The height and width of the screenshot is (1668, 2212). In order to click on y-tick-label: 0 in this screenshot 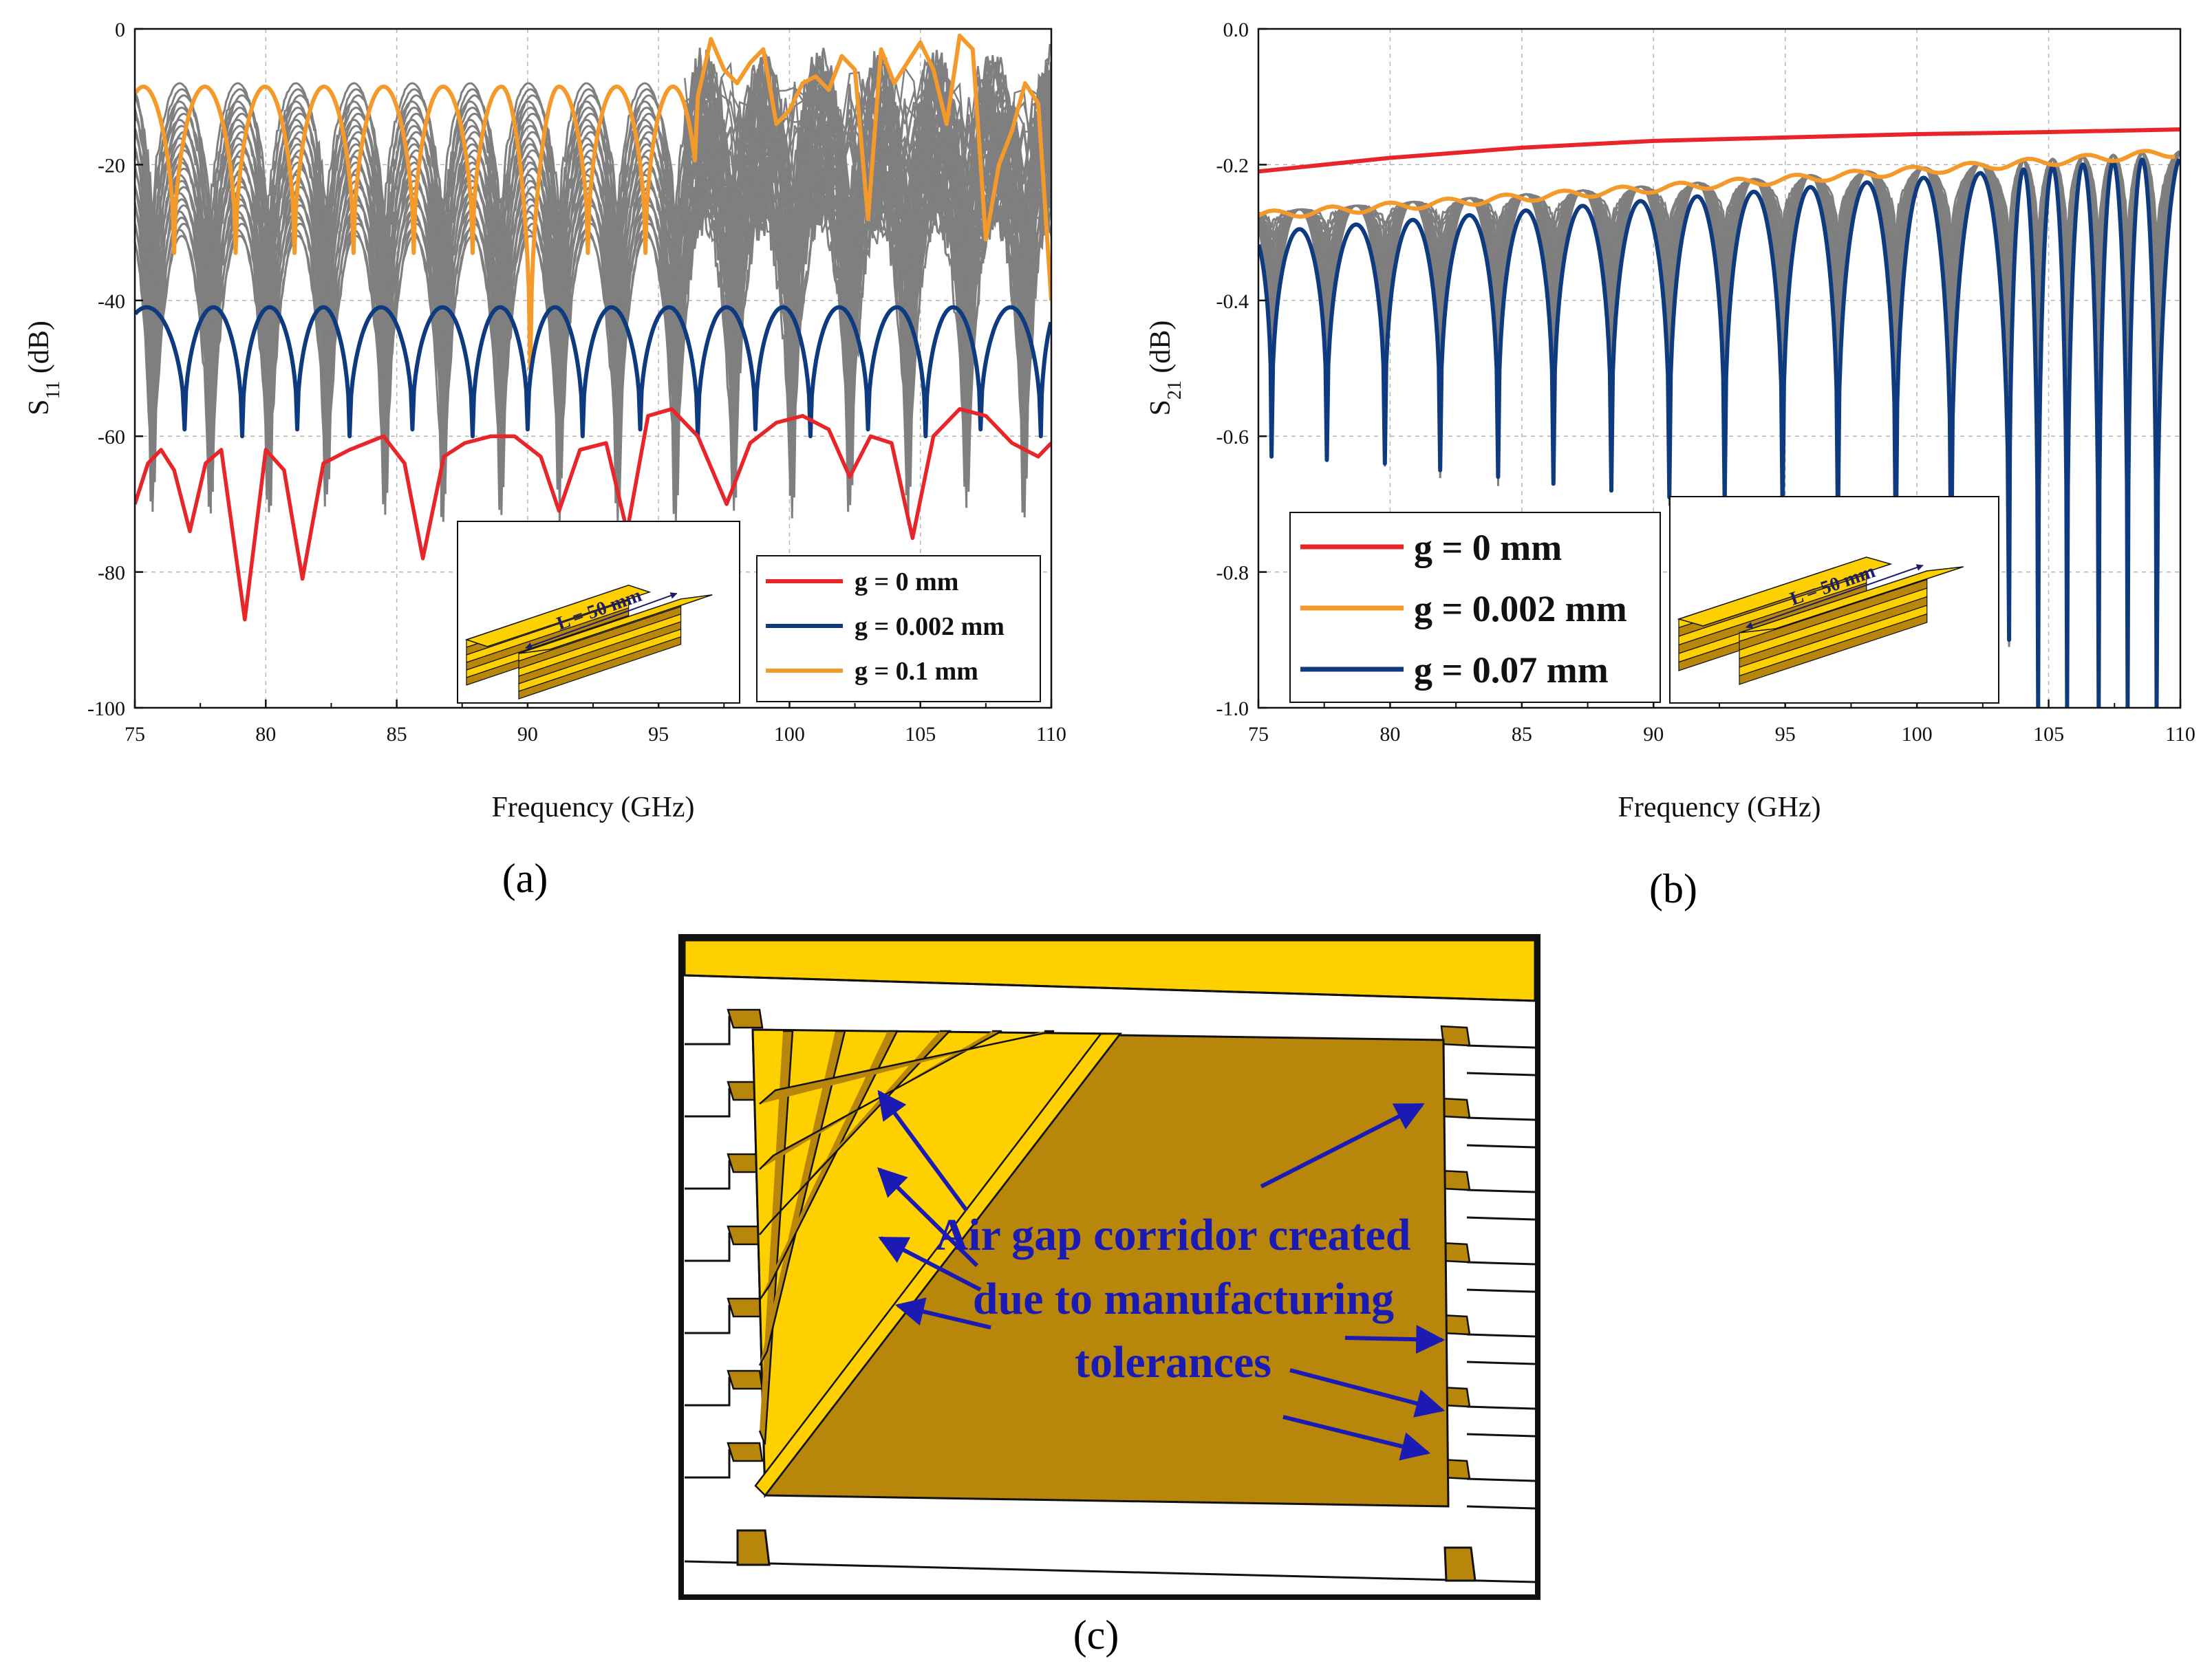, I will do `click(120, 30)`.